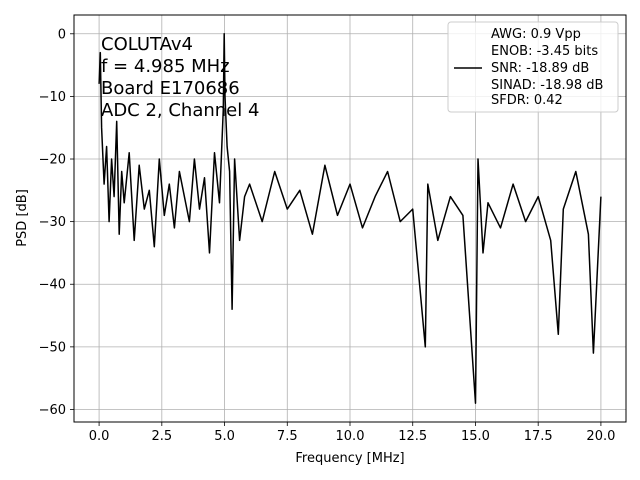 The image size is (640, 480). Describe the element at coordinates (349, 458) in the screenshot. I see `x-axis-label: Frequency [MHz]` at that location.